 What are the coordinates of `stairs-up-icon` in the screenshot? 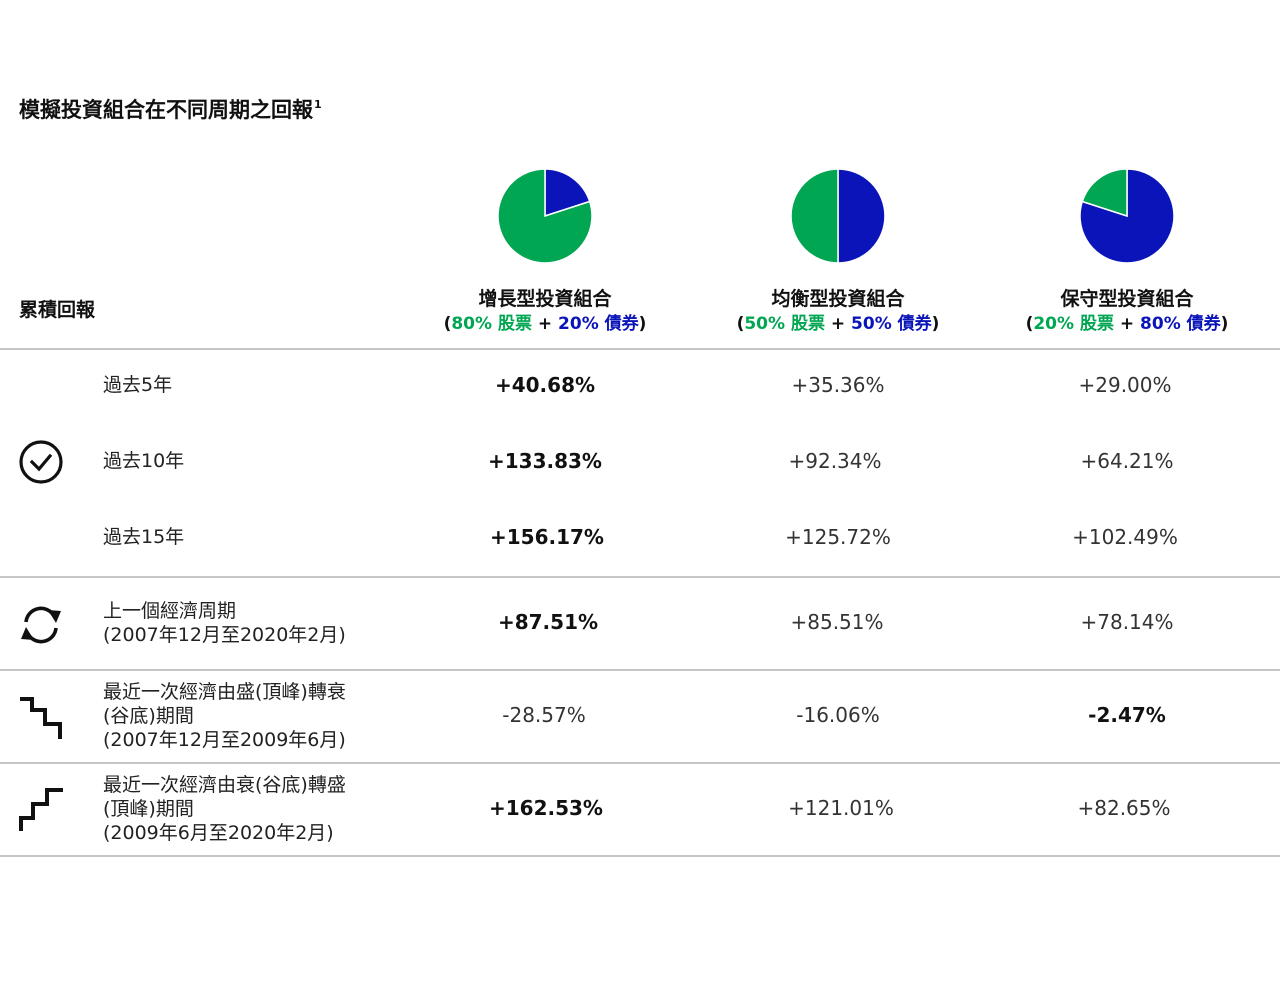 It's located at (41, 812).